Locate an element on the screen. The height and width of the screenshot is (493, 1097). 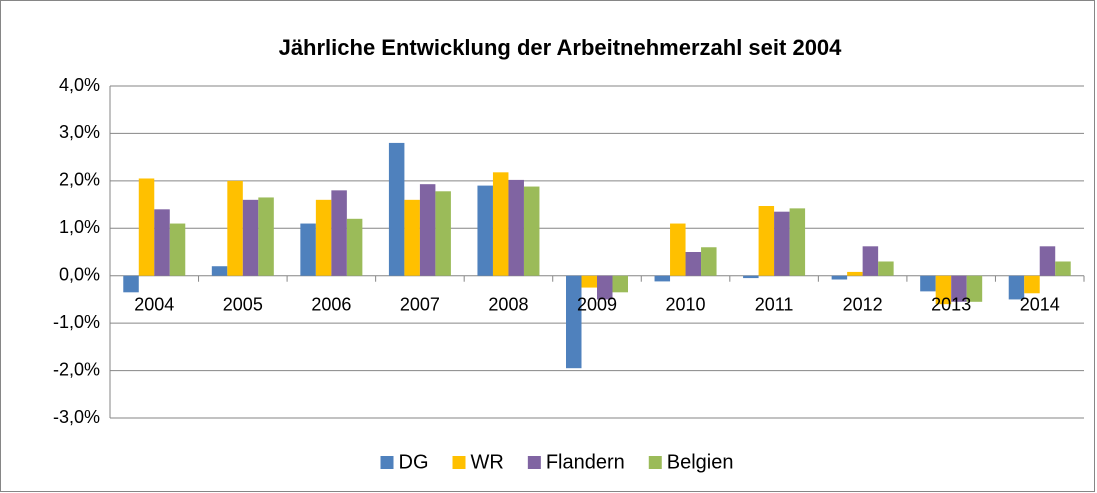
y-tick-label: -2,0% is located at coordinates (76, 369).